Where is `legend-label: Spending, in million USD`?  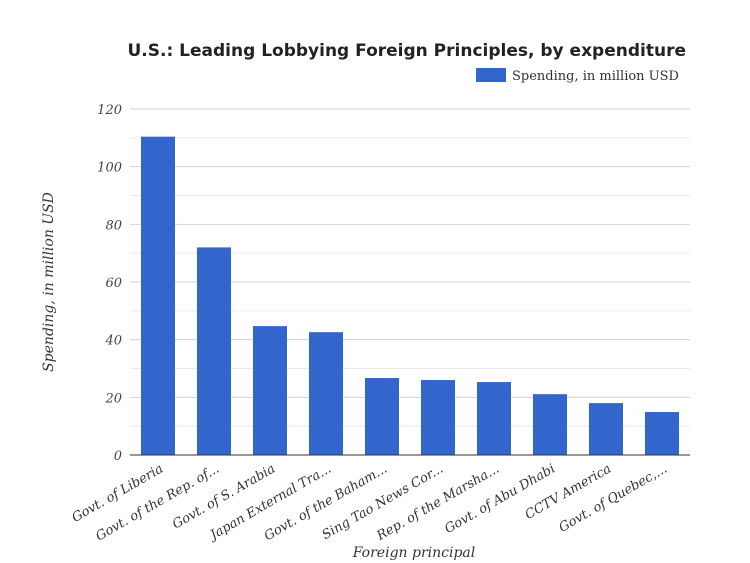 legend-label: Spending, in million USD is located at coordinates (595, 76).